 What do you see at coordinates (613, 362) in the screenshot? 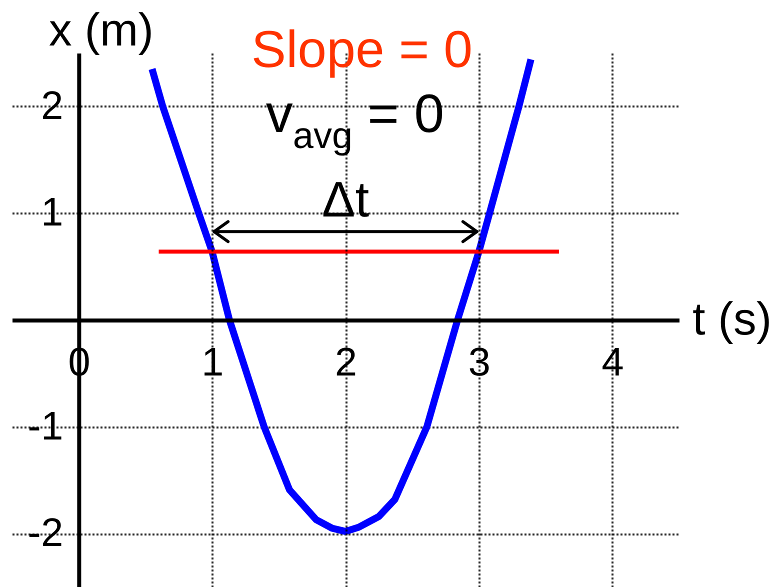
I see `x-tick-label: 4` at bounding box center [613, 362].